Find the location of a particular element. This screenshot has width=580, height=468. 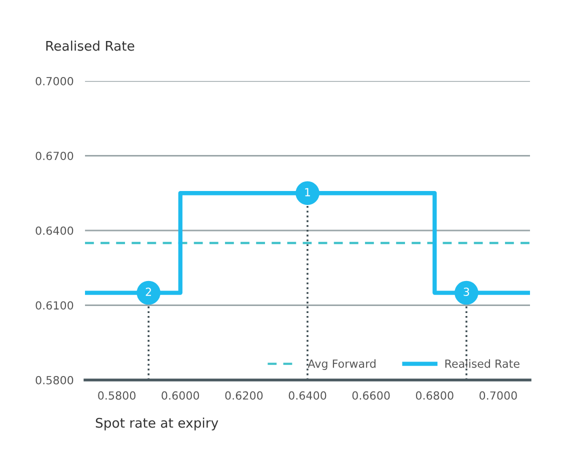

y-axis-title: Realised Rate is located at coordinates (90, 45).